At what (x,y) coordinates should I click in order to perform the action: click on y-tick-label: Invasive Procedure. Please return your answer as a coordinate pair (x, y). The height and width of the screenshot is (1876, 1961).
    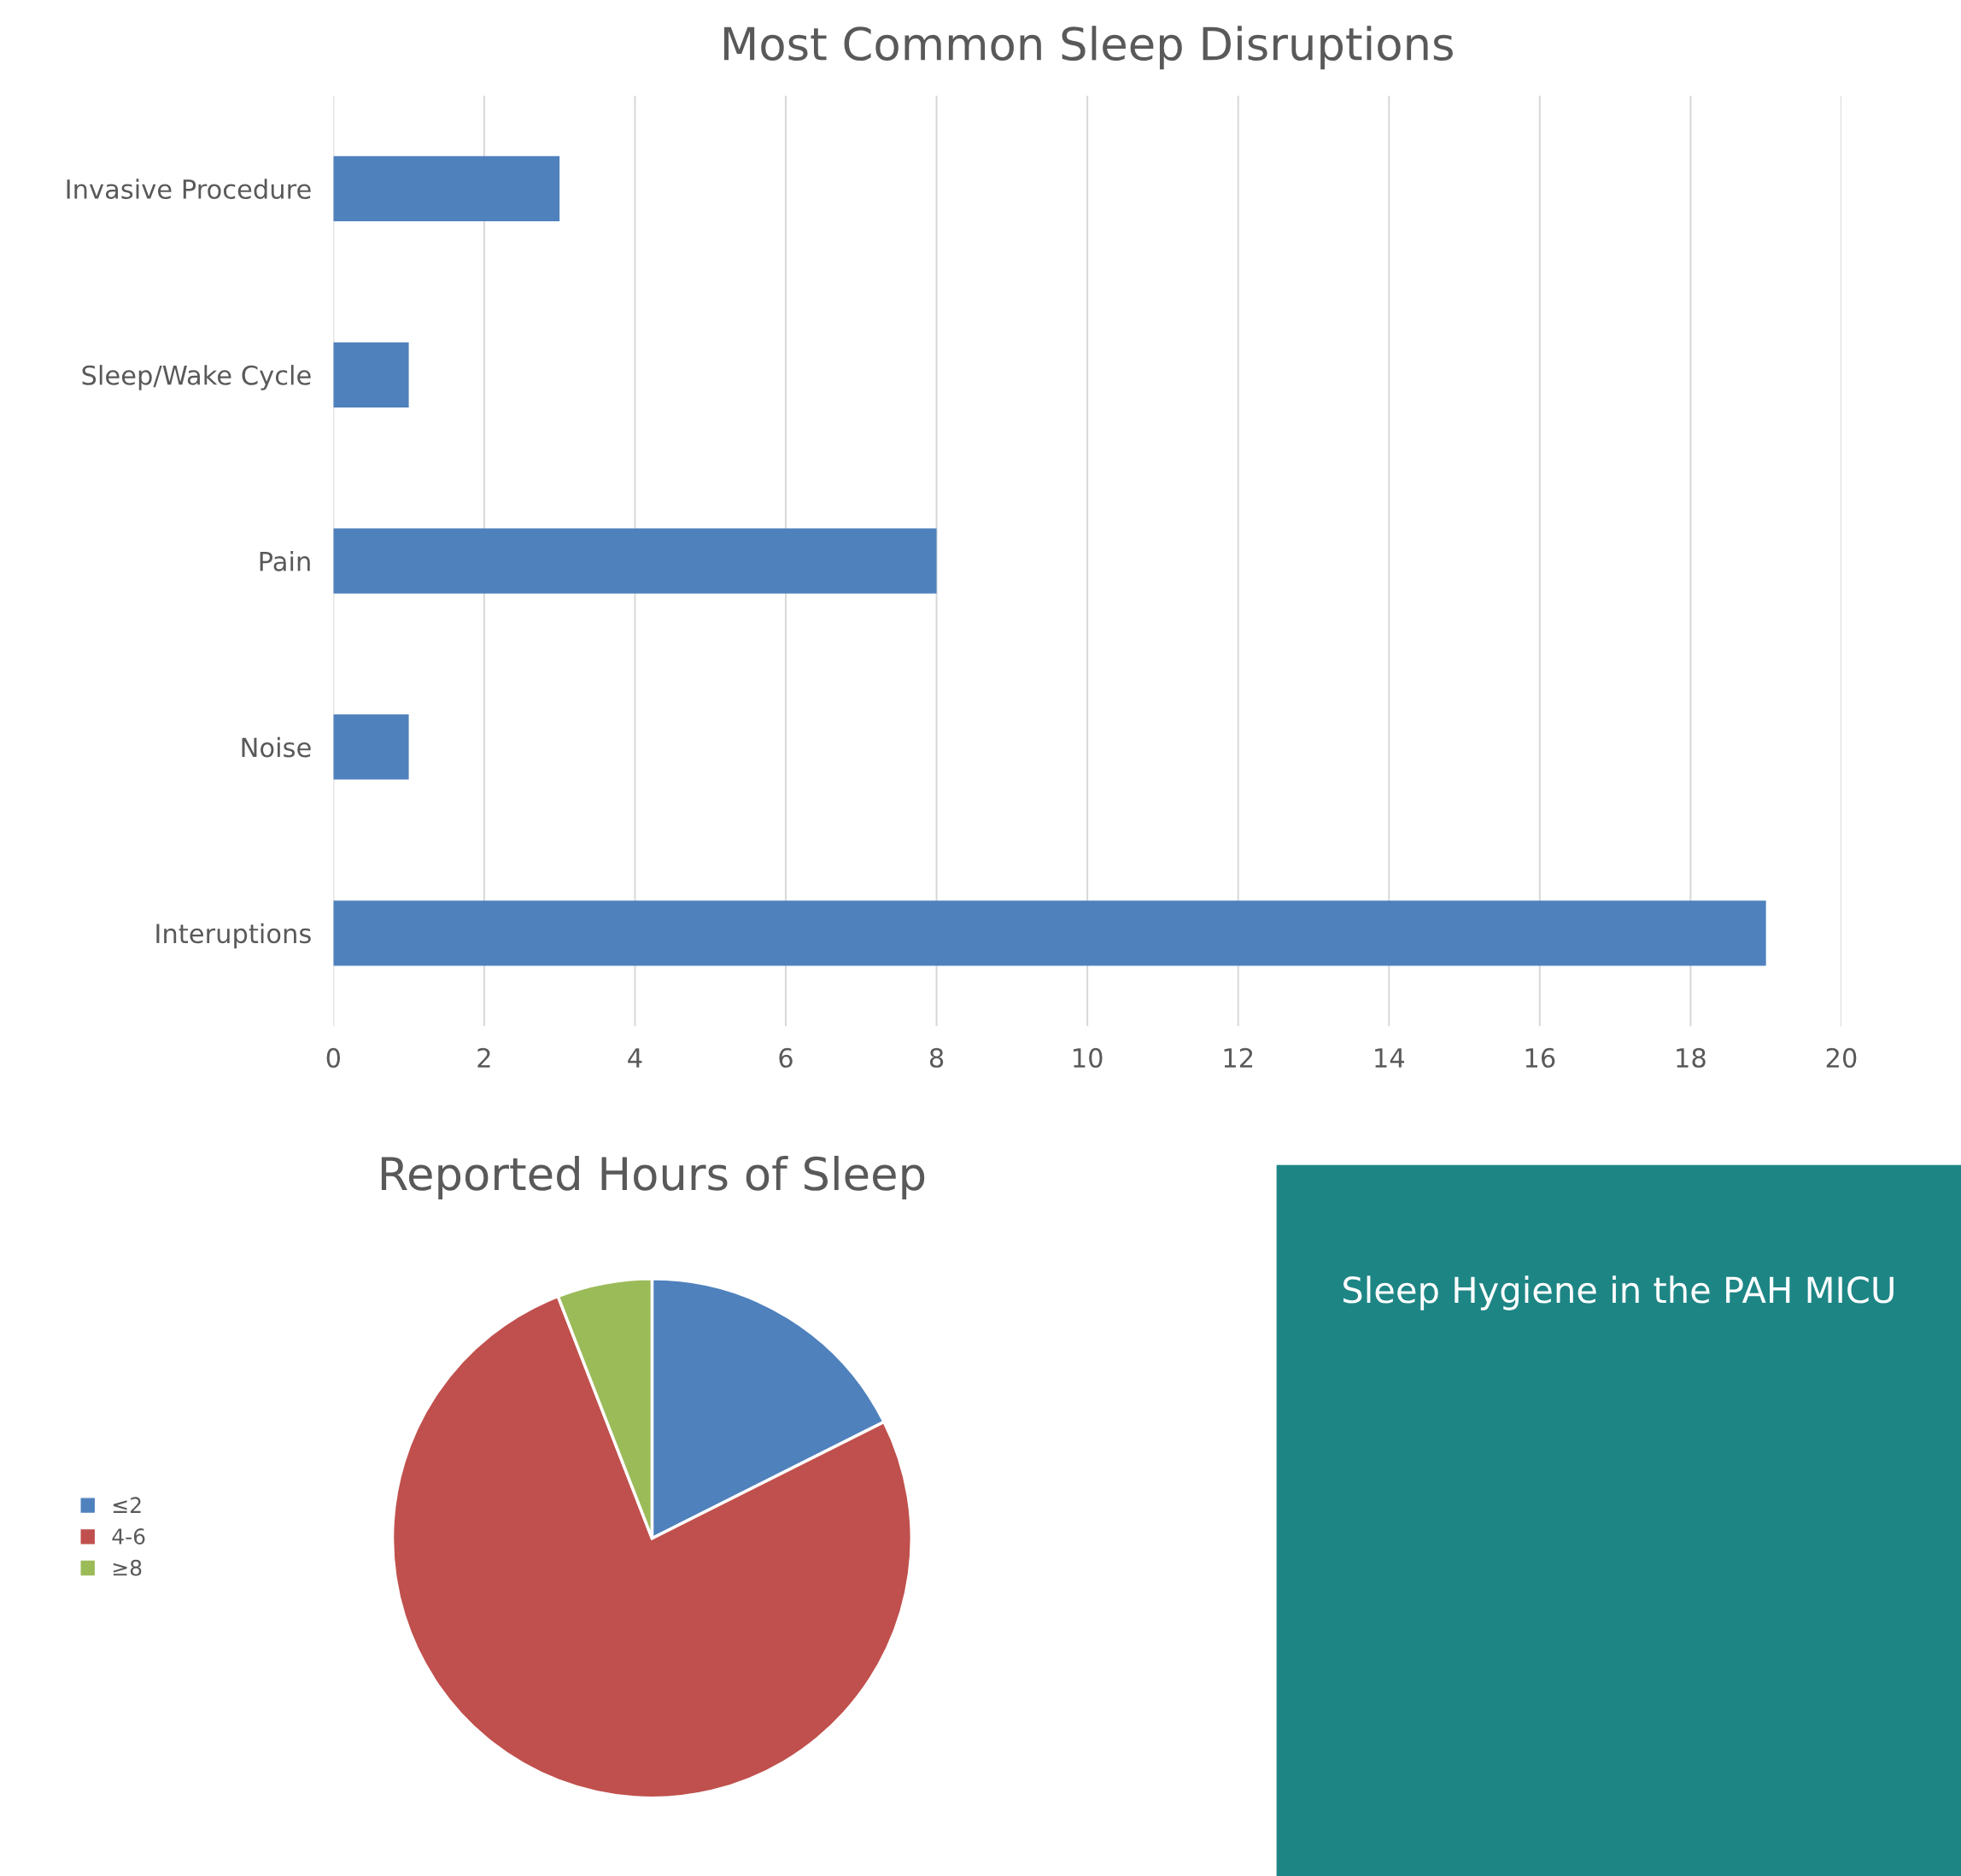
    Looking at the image, I should click on (189, 189).